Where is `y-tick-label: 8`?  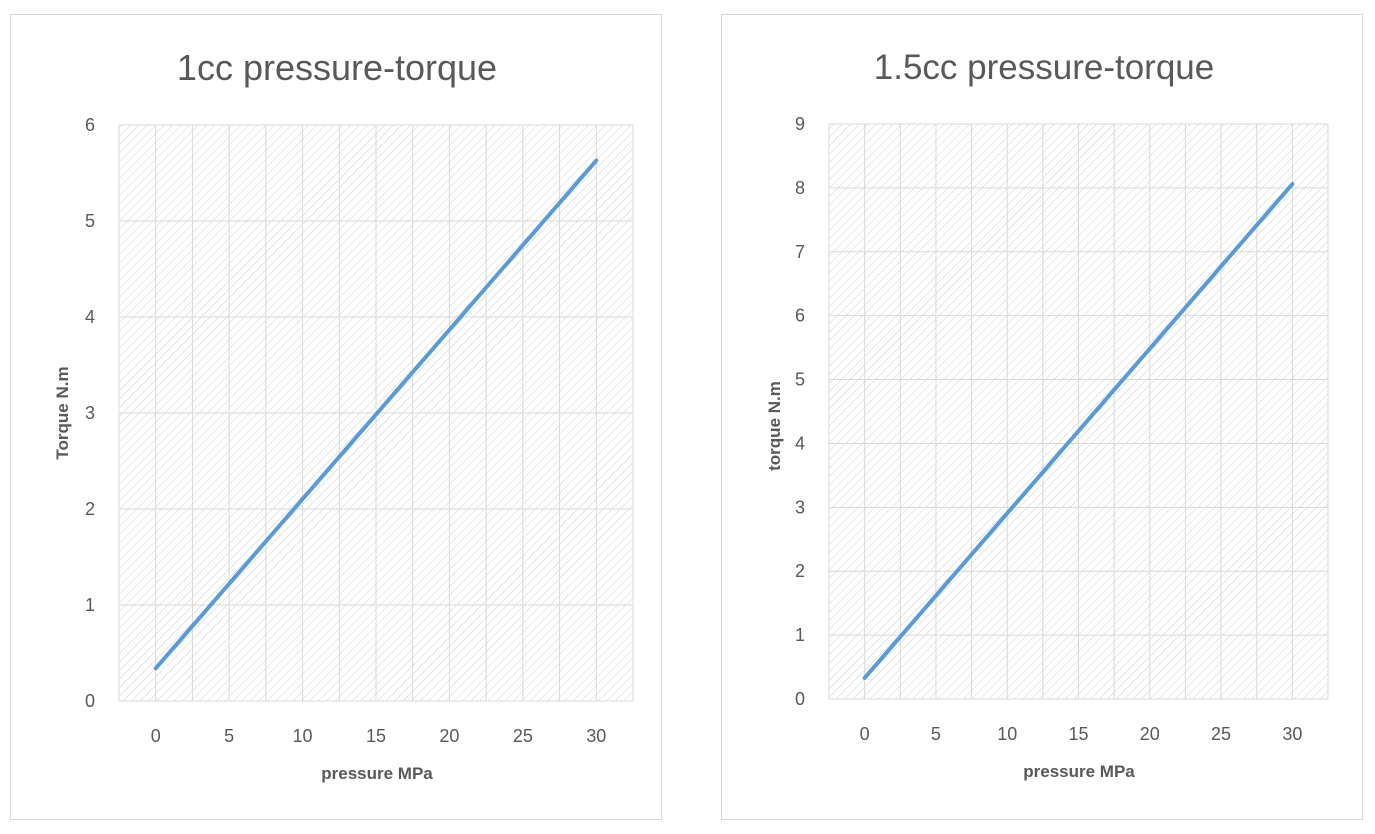 y-tick-label: 8 is located at coordinates (800, 188).